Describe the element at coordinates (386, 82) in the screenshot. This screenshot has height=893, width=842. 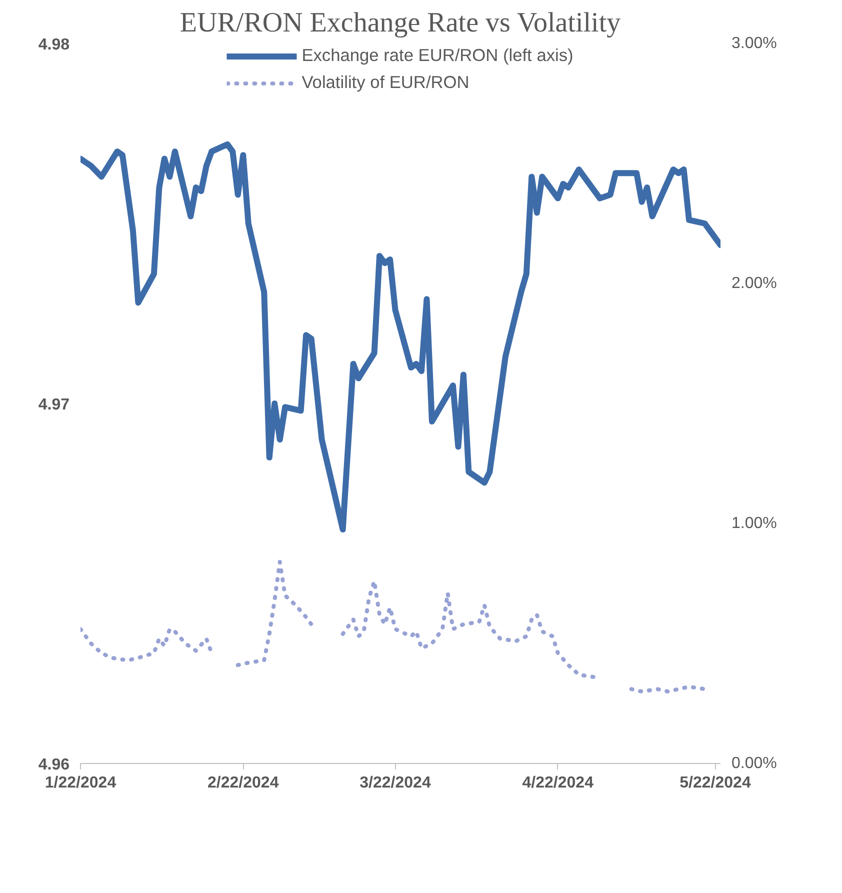
I see `legend-label: Volatility of EUR/RON` at that location.